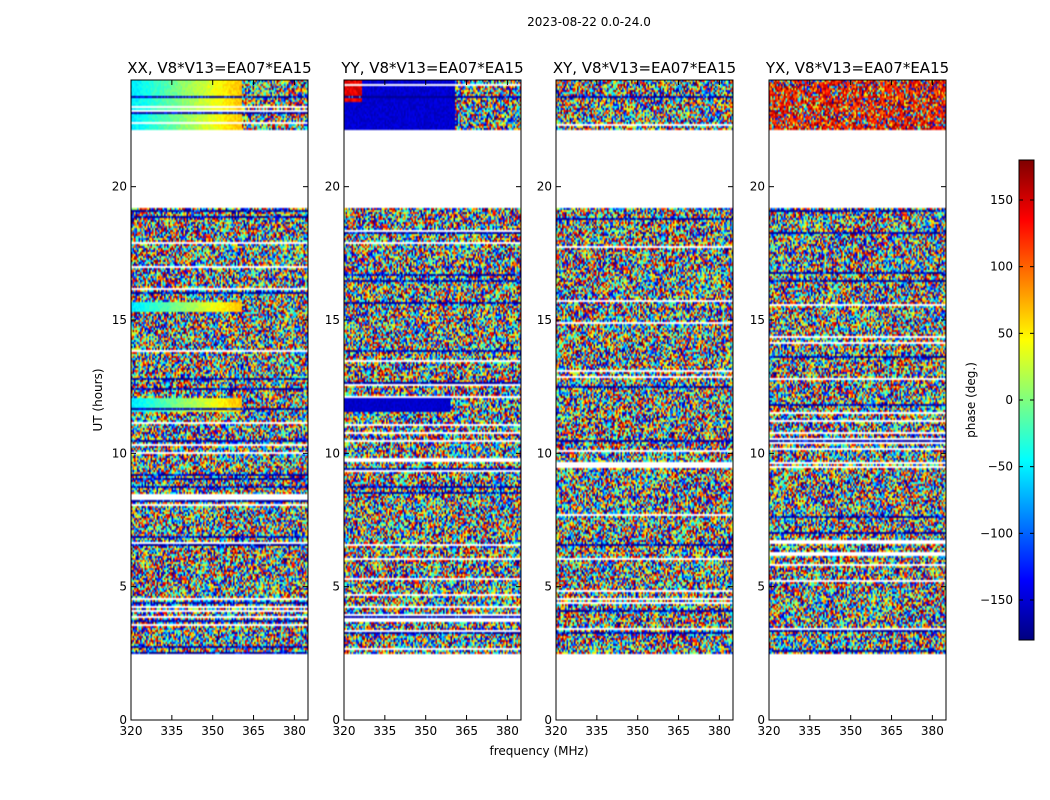 The height and width of the screenshot is (800, 1050). What do you see at coordinates (431, 68) in the screenshot?
I see `panel-title: YY, V8*V13=EA07*EA15` at bounding box center [431, 68].